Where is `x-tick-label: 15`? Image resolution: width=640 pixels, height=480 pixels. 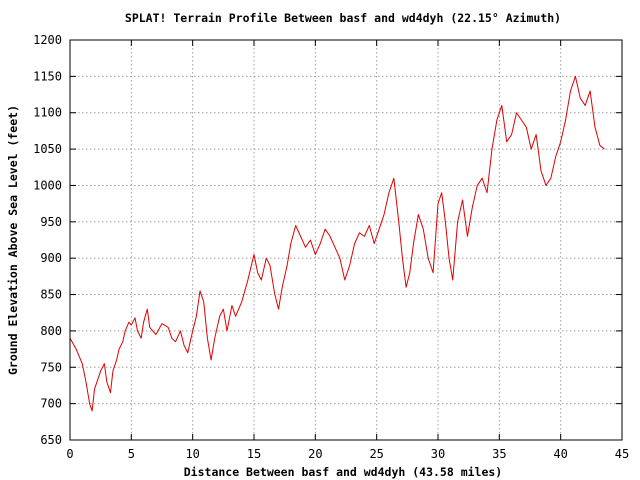 x-tick-label: 15 is located at coordinates (254, 454).